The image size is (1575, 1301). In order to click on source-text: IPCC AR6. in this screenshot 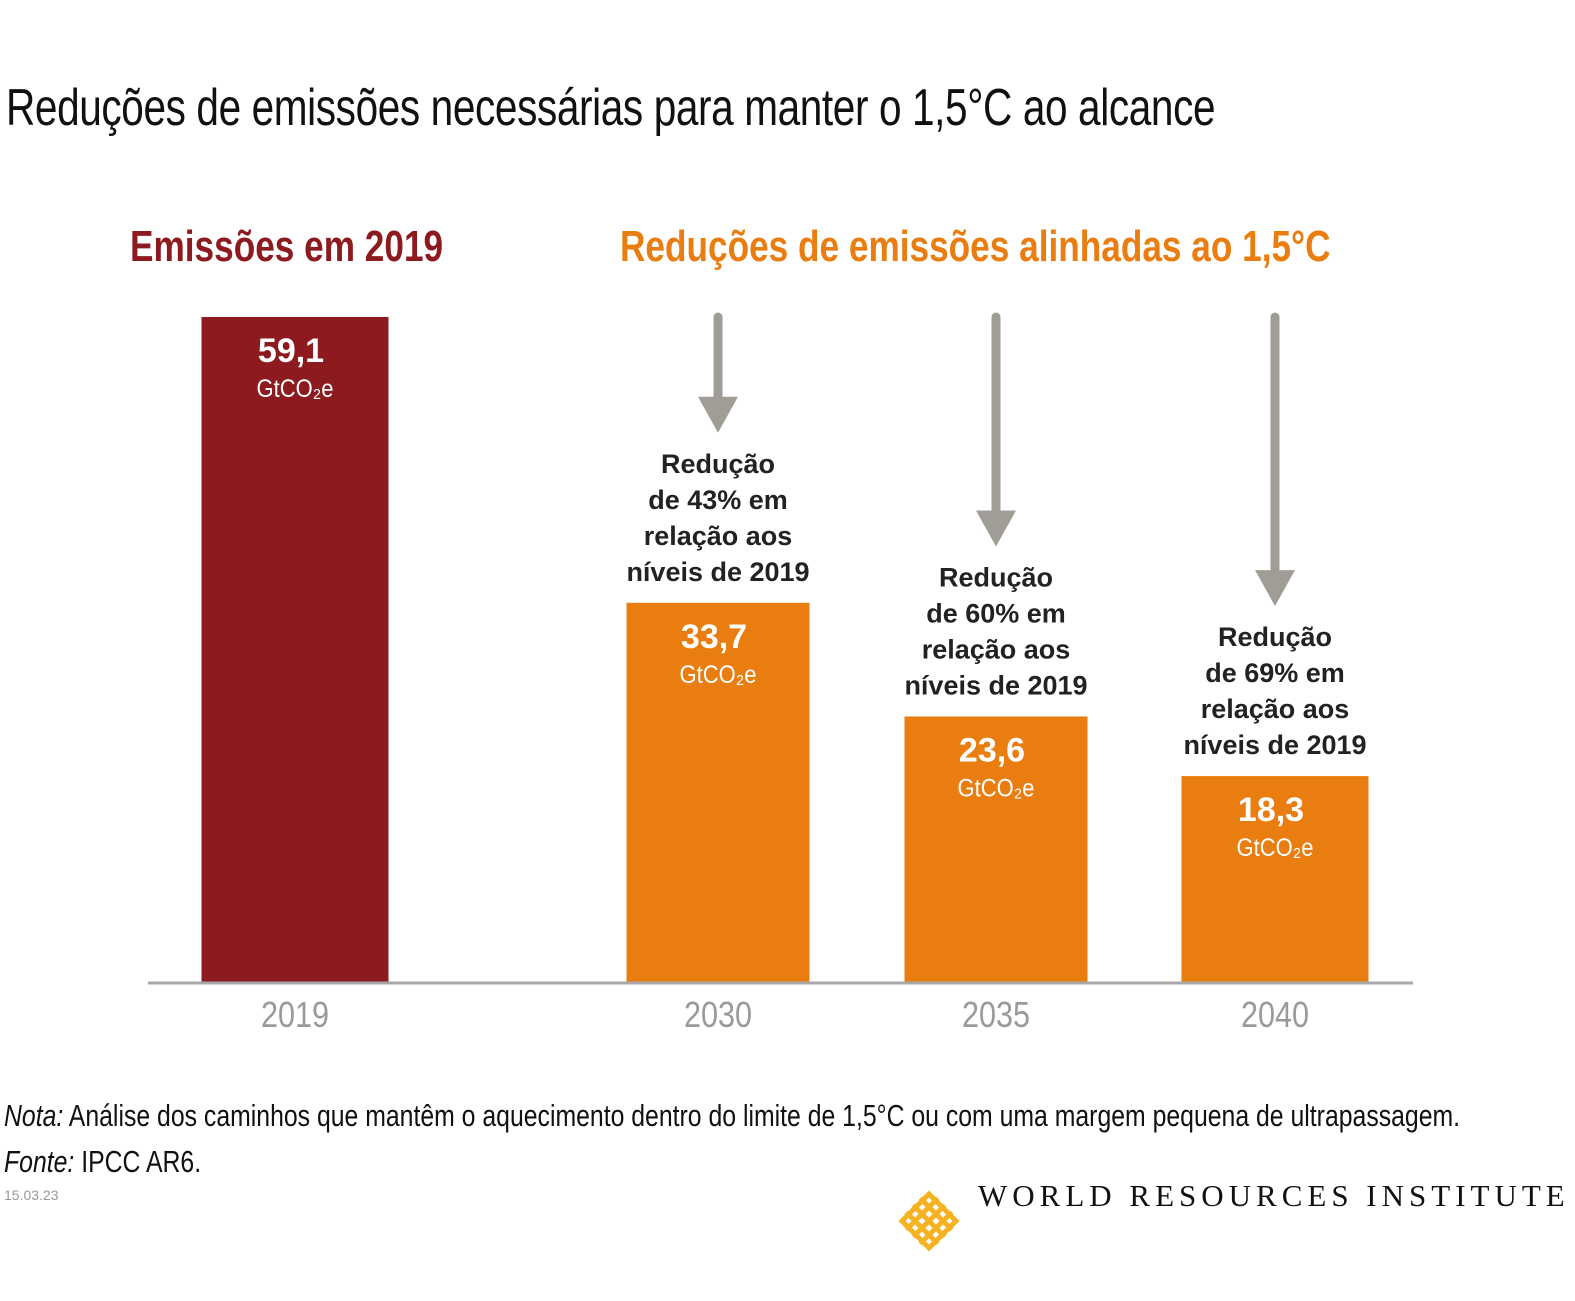, I will do `click(138, 1161)`.